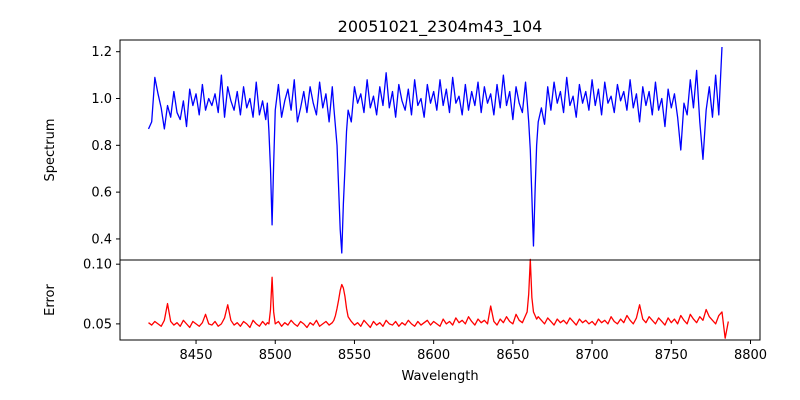 This screenshot has height=400, width=800. Describe the element at coordinates (101, 239) in the screenshot. I see `spectrum-y-tick-label: 0.4` at that location.